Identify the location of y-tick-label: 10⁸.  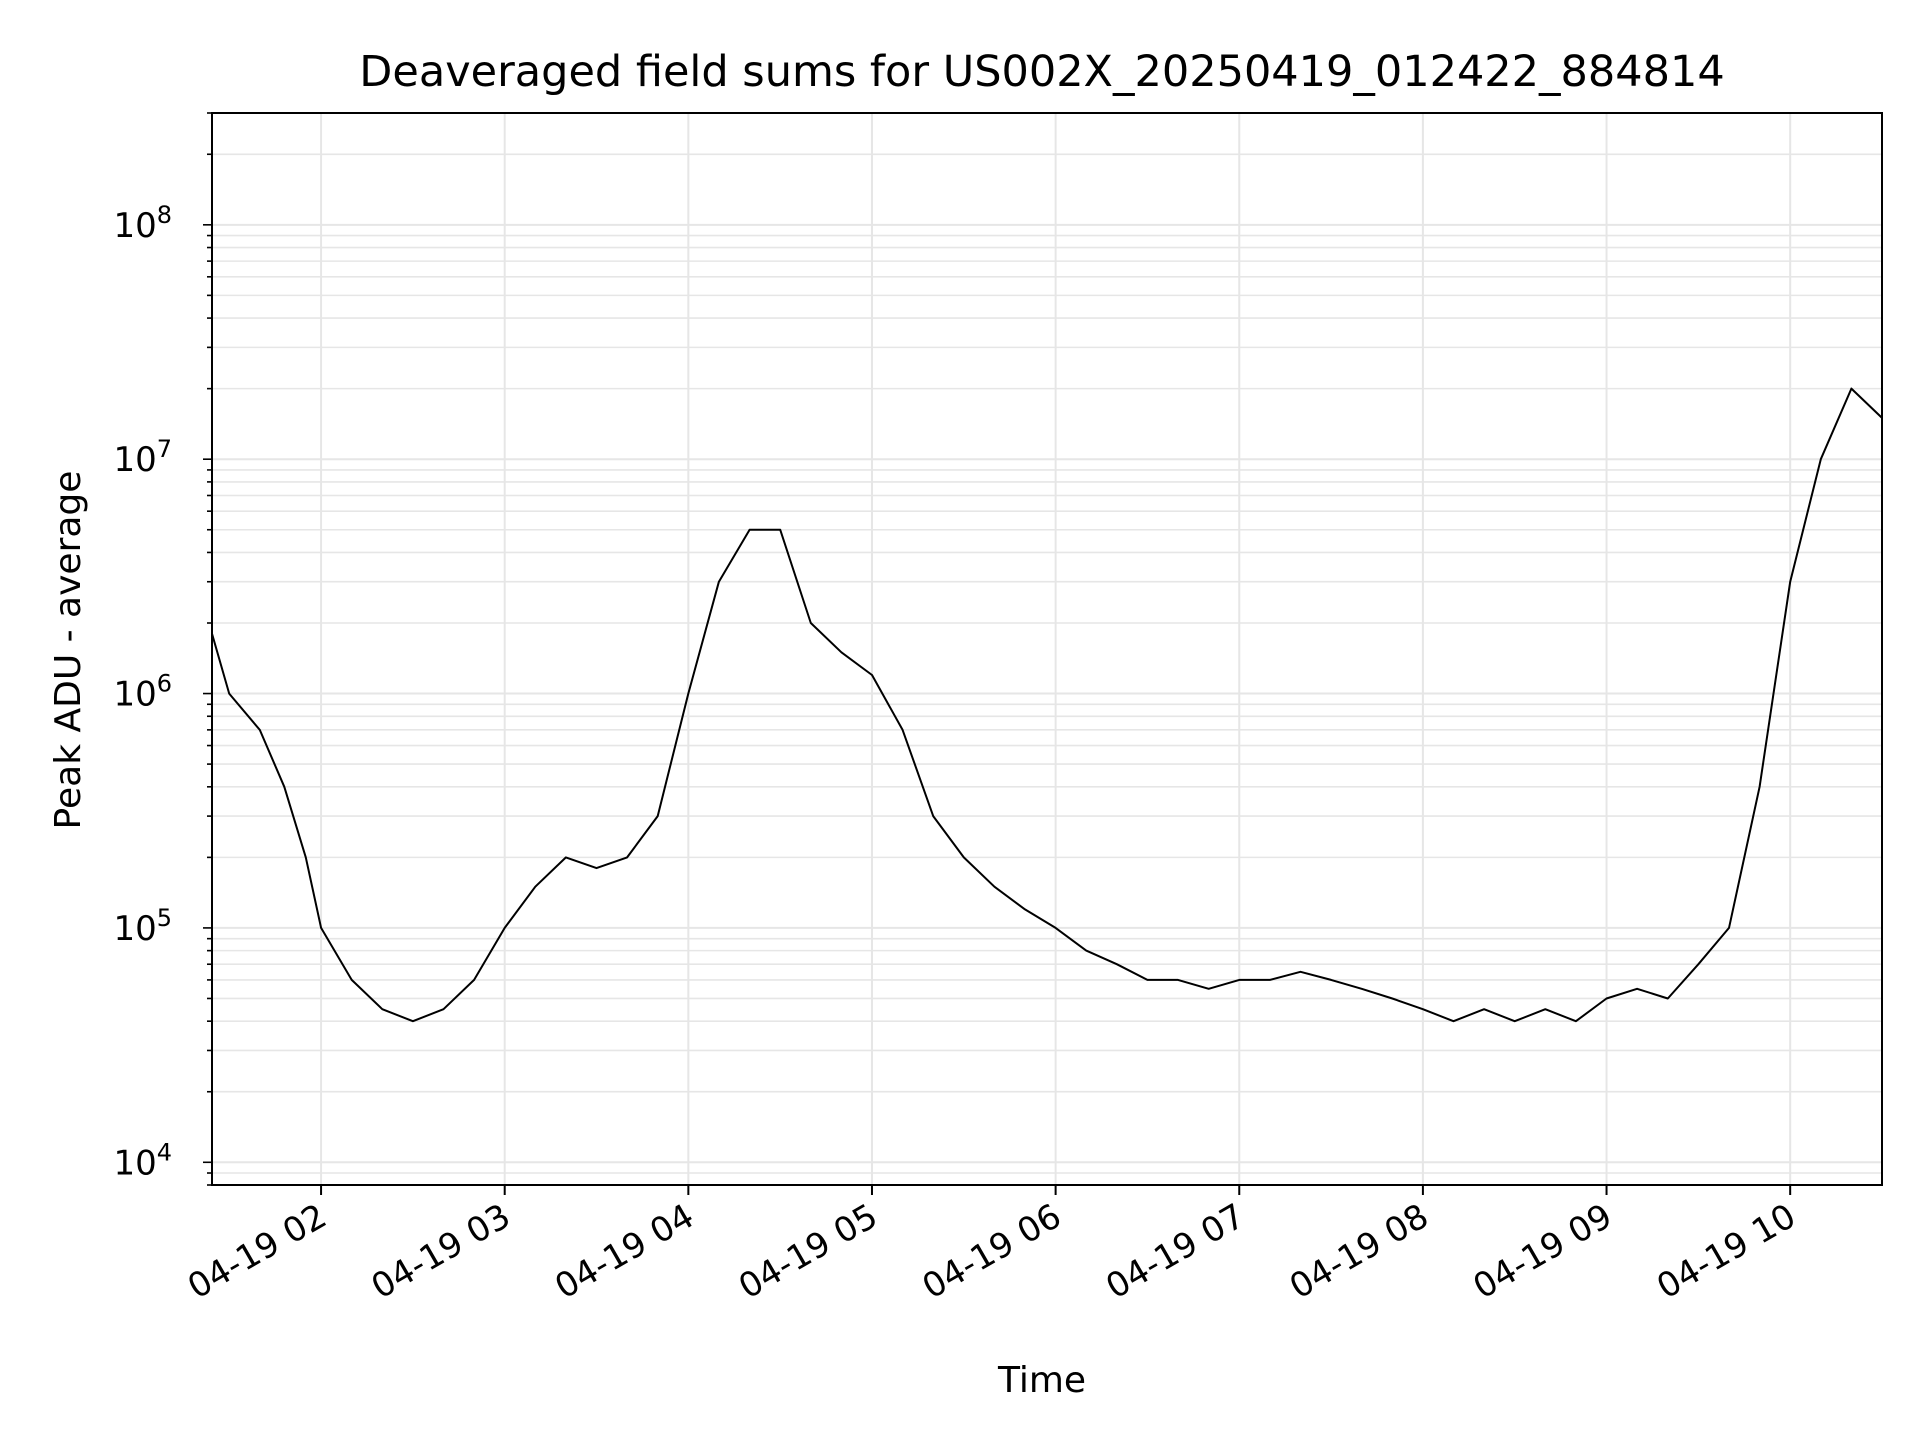
(142, 223).